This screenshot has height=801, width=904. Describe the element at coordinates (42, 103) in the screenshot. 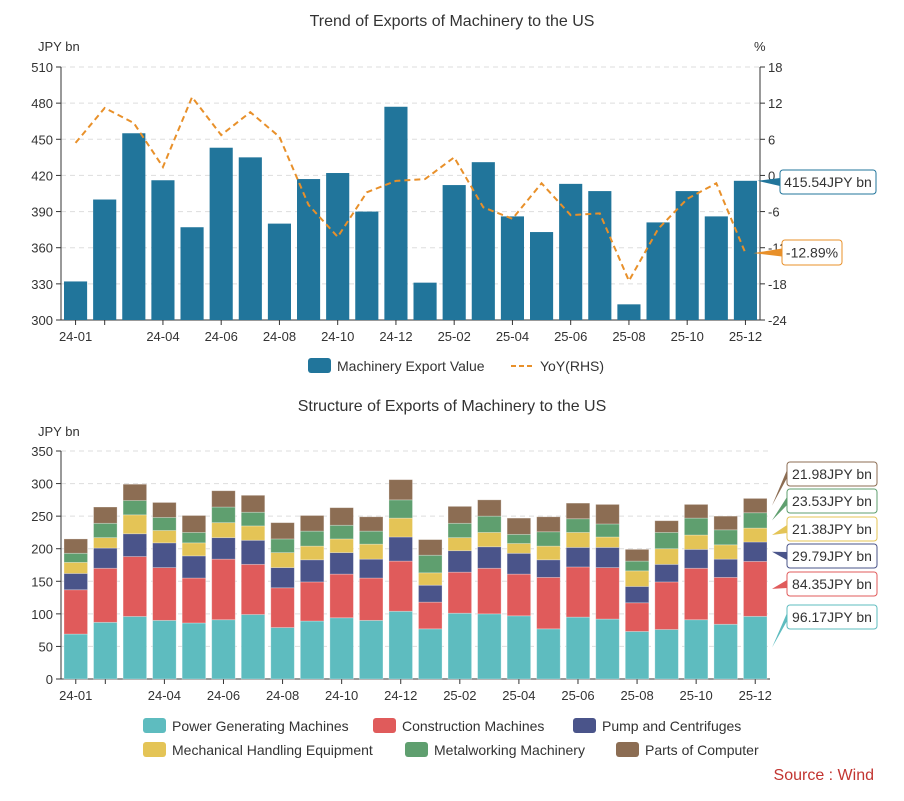

I see `y-tick-label: 480` at that location.